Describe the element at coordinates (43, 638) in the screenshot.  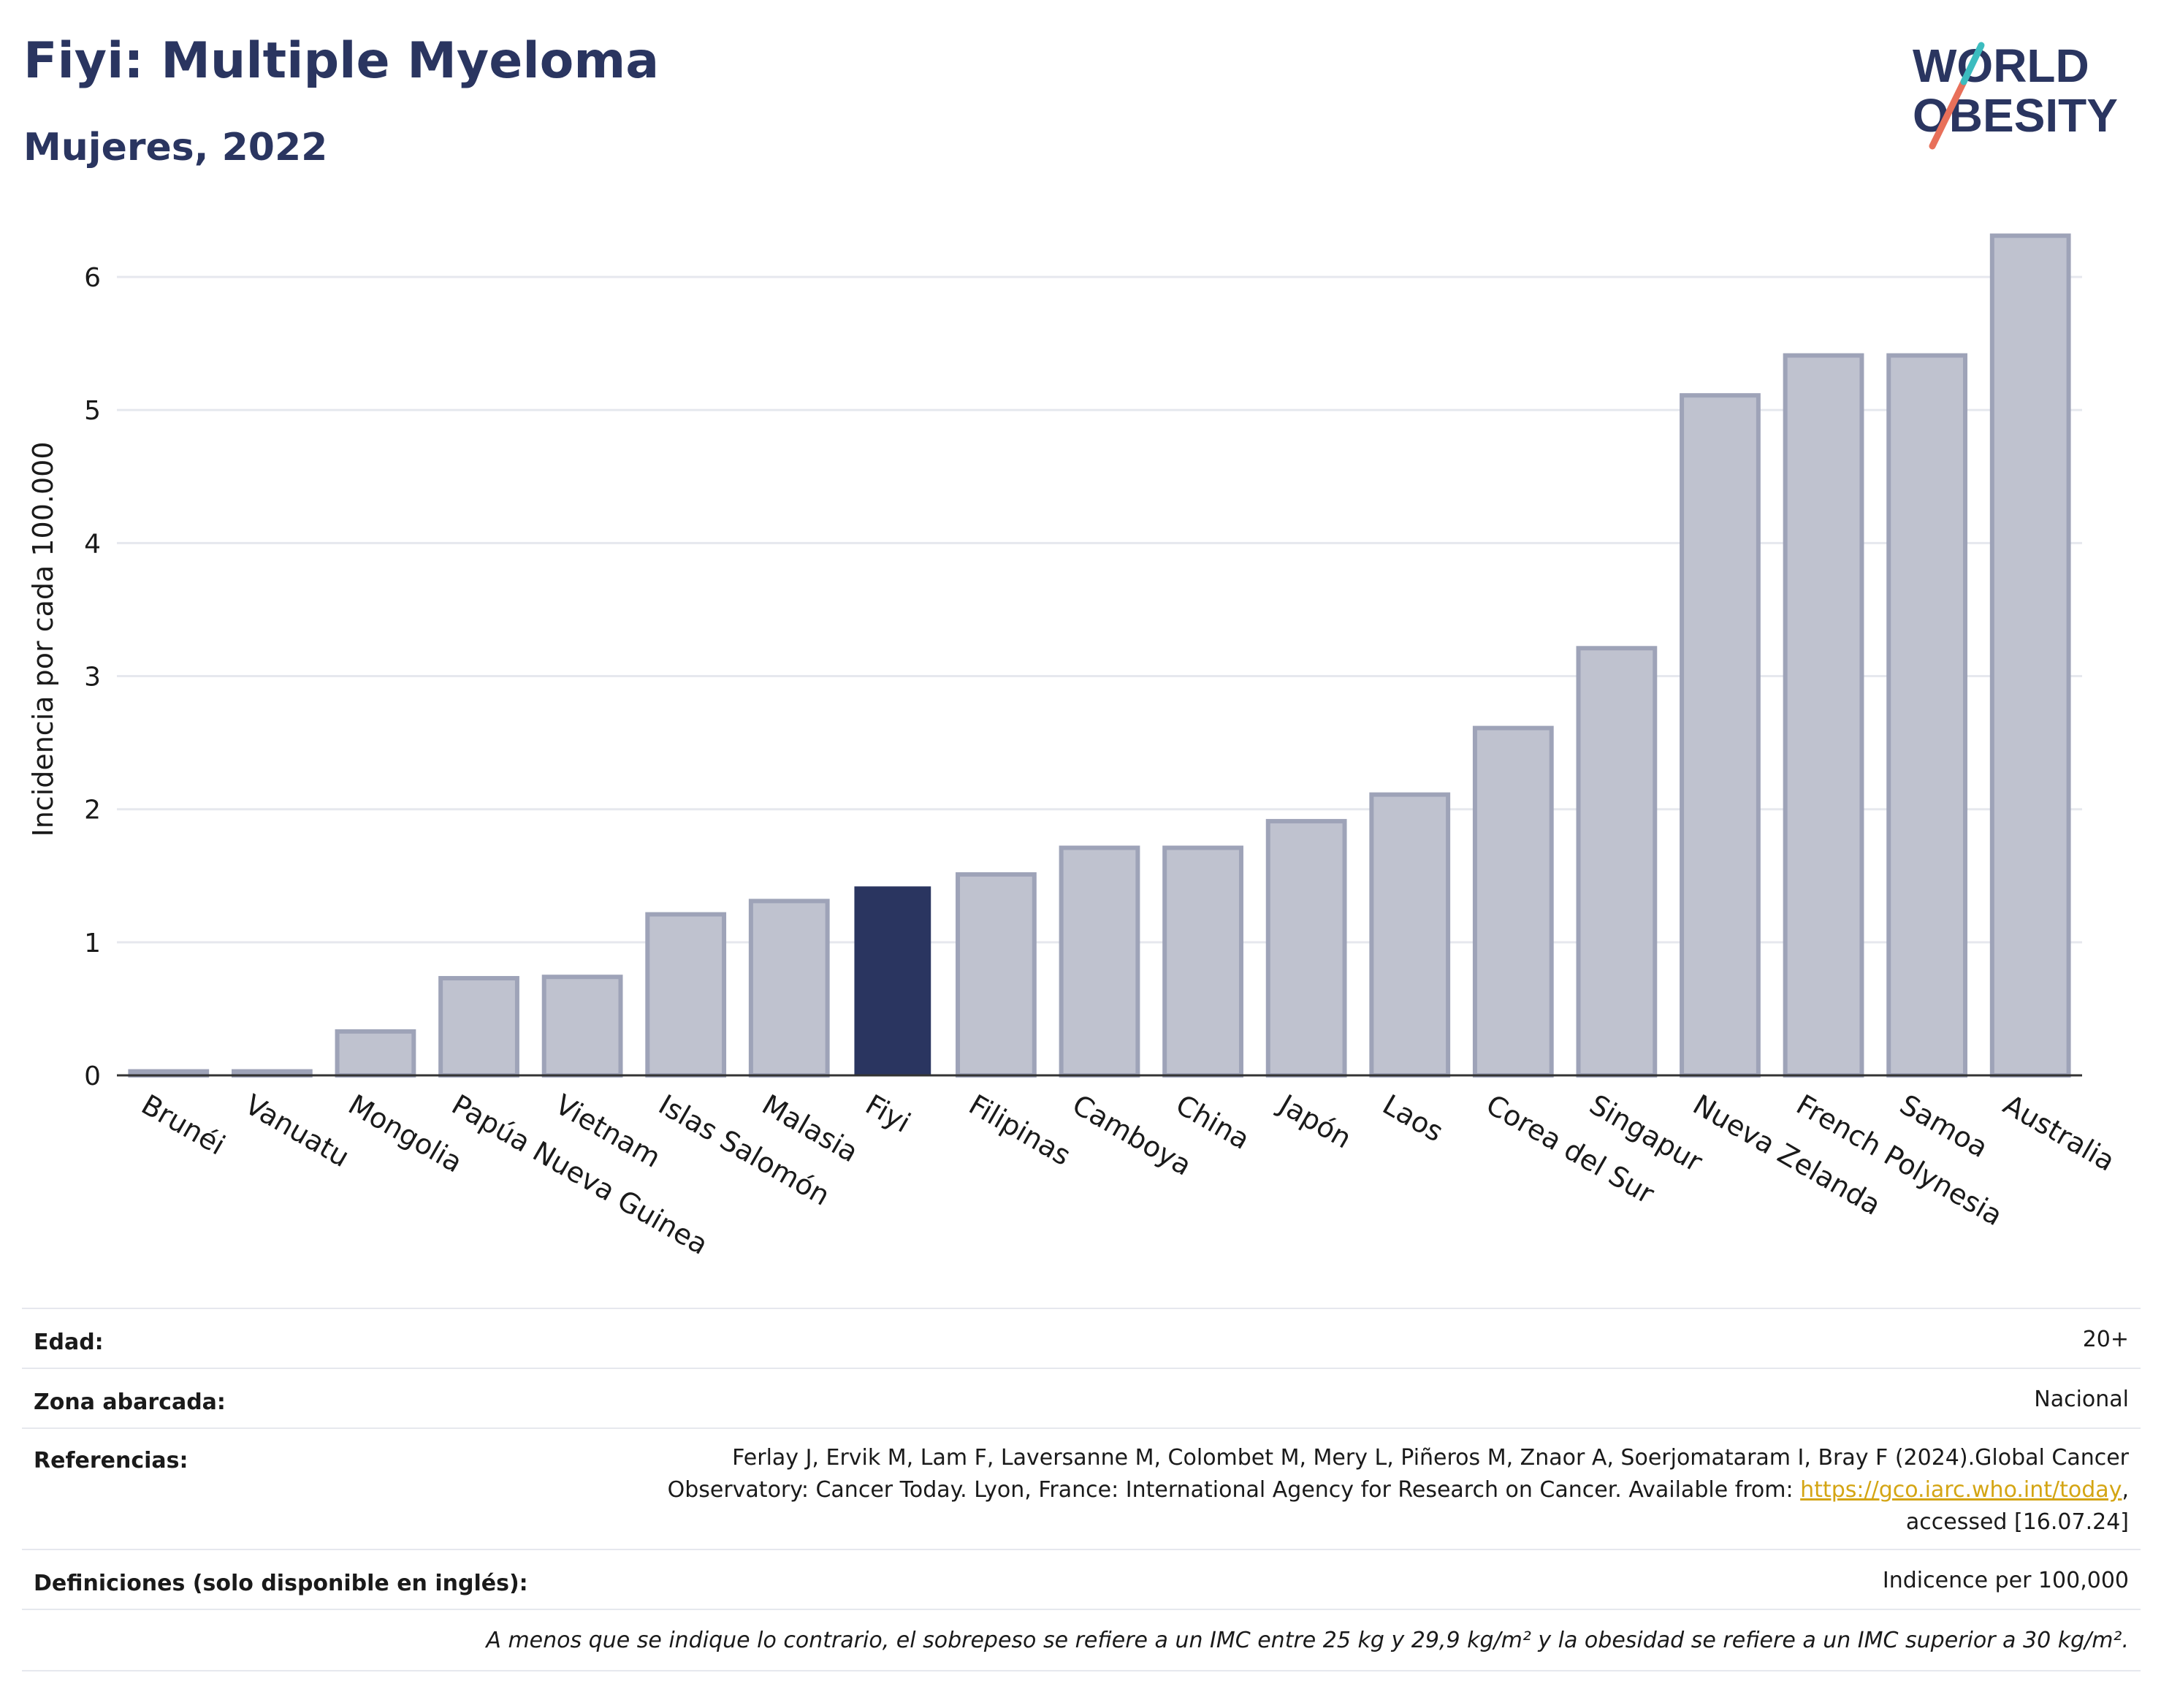
I see `y-axis-label: Incidencia por cada 100.000` at that location.